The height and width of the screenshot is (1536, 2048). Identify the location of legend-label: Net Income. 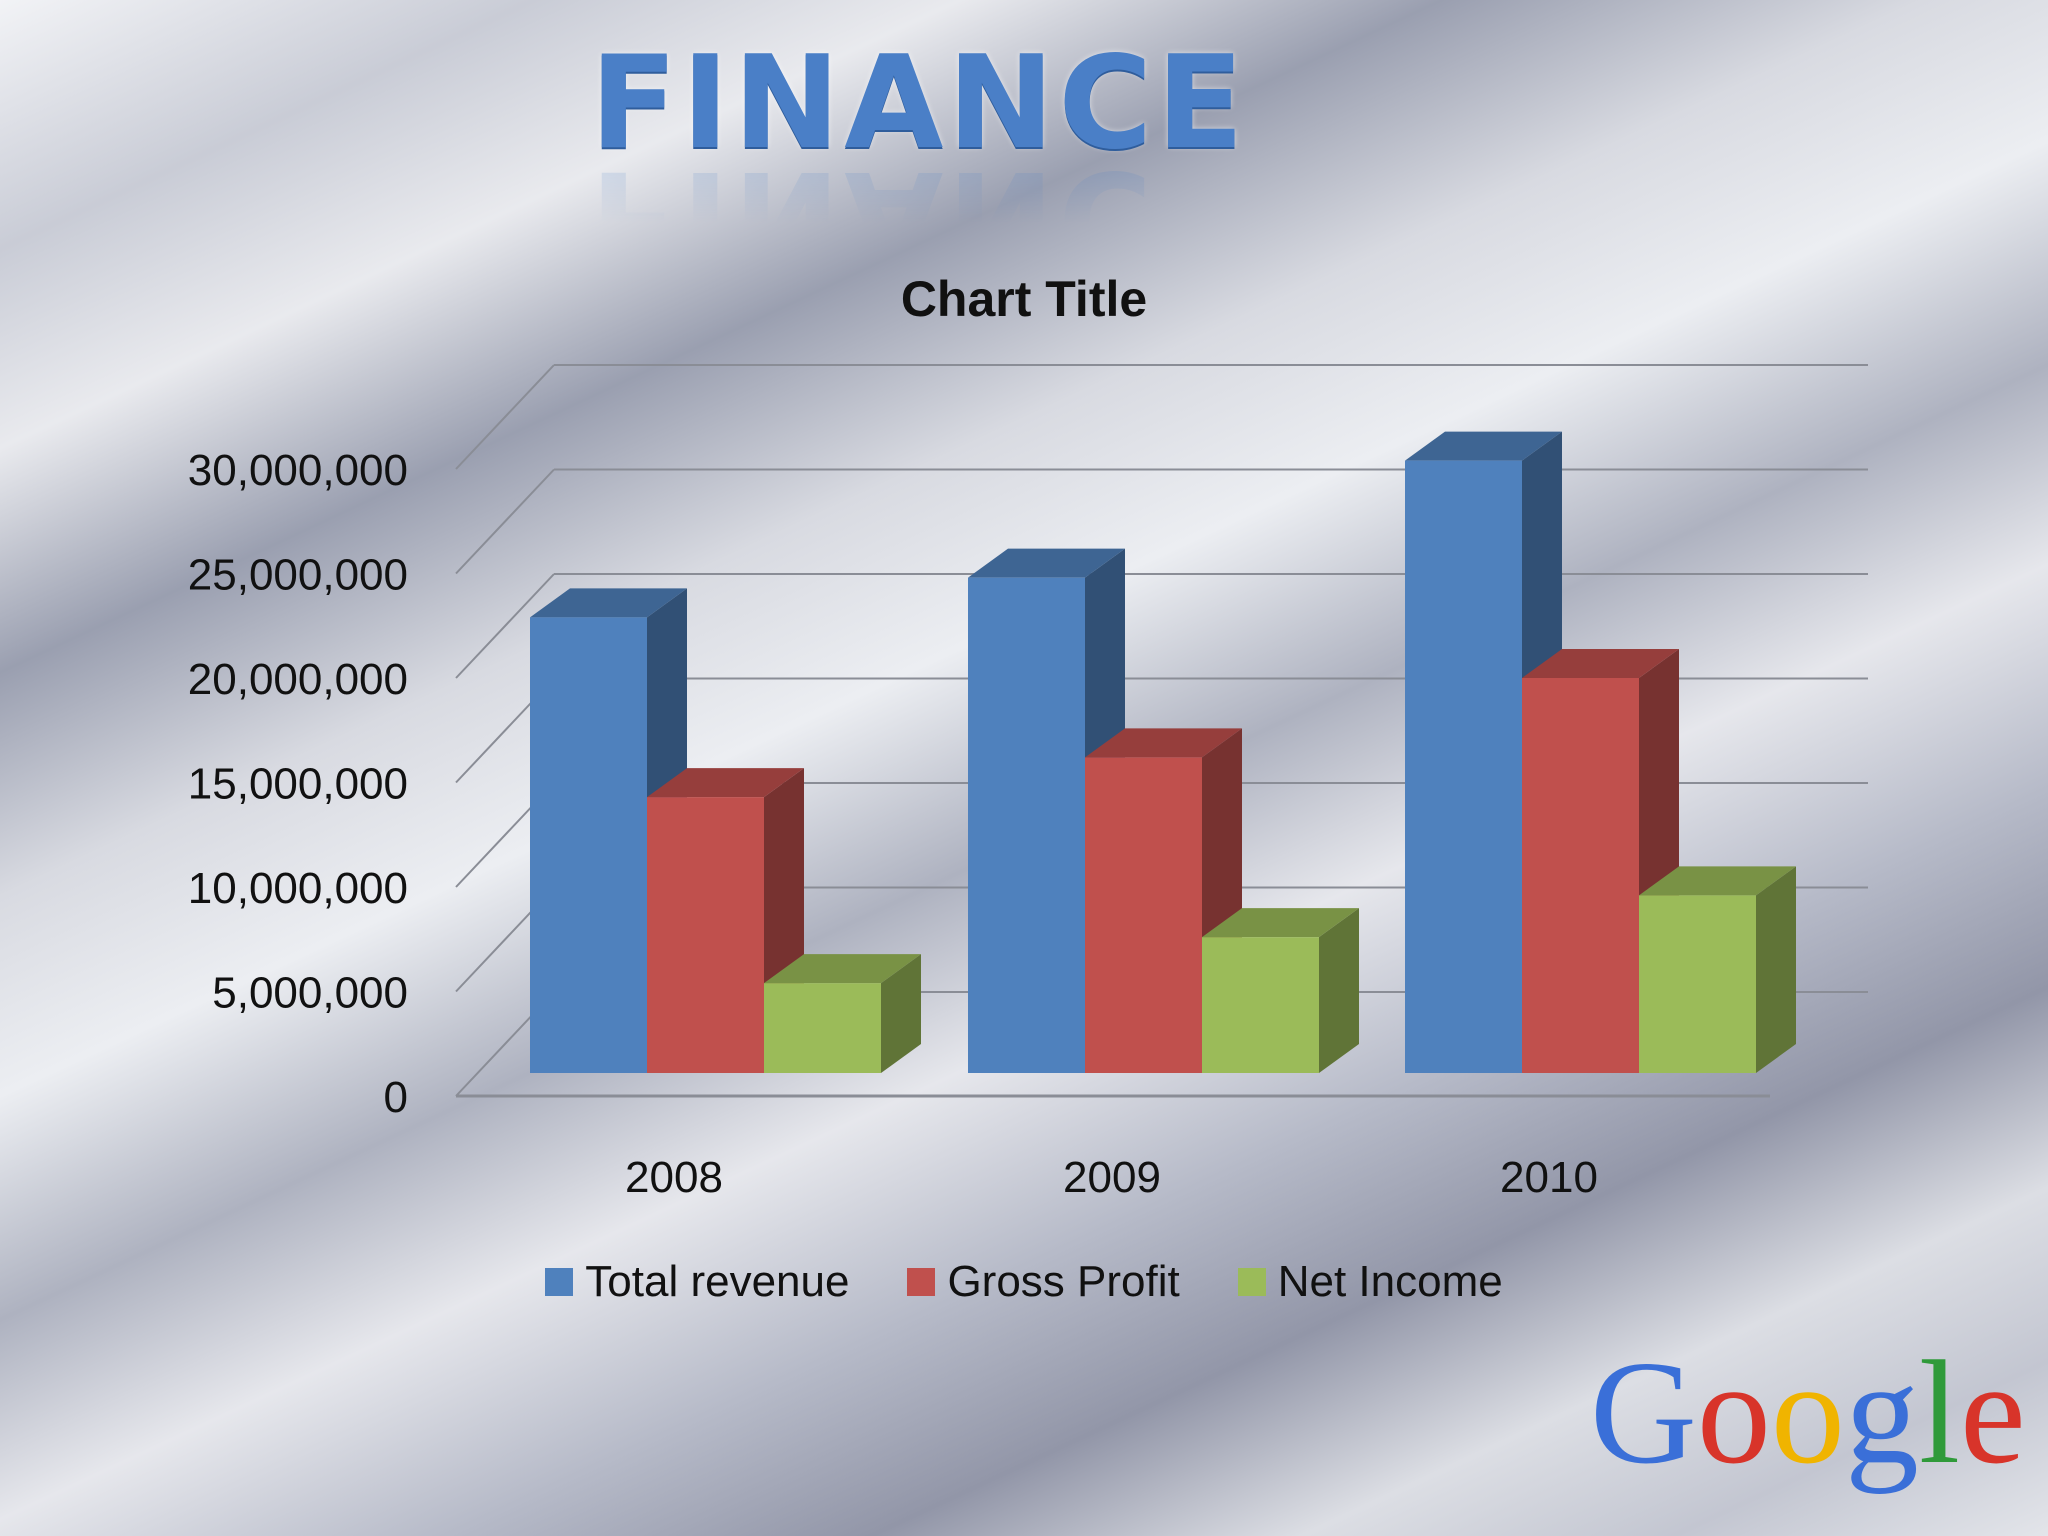
(1390, 1281).